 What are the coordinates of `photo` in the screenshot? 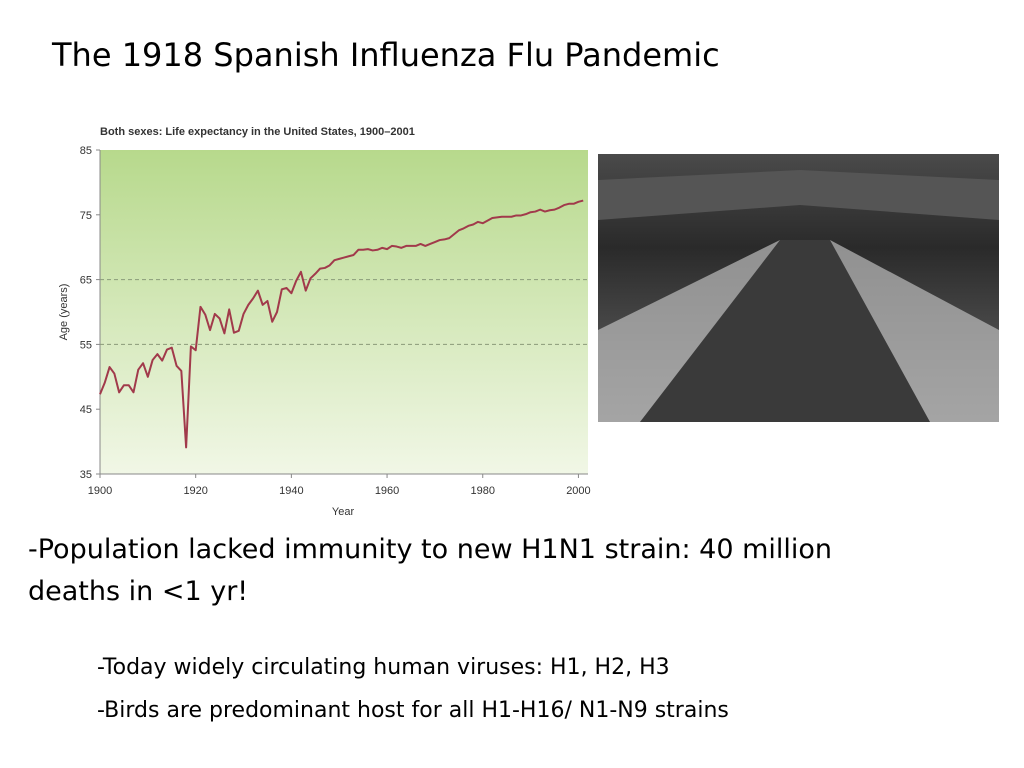 It's located at (798, 288).